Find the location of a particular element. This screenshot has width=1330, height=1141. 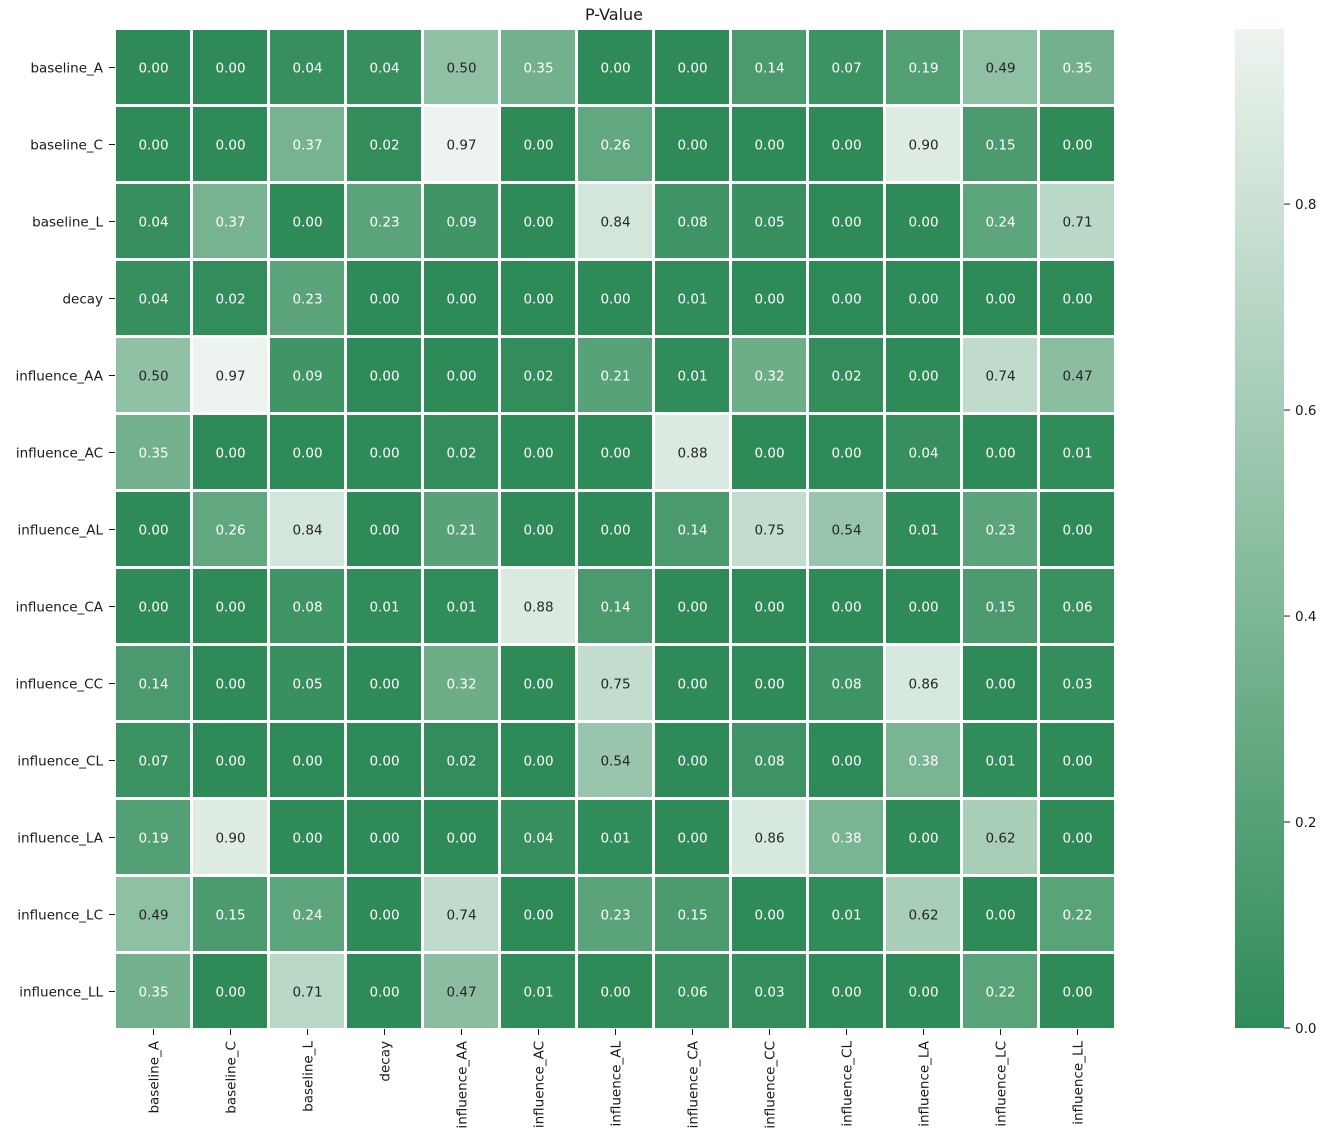

cell-value-label: 0.14 is located at coordinates (692, 531).